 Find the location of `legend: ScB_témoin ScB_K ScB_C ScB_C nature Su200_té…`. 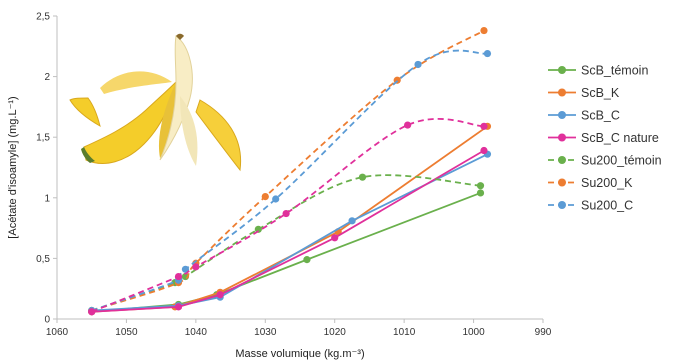

legend: ScB_témoin ScB_K ScB_C ScB_C nature Su200_té… is located at coordinates (605, 138).